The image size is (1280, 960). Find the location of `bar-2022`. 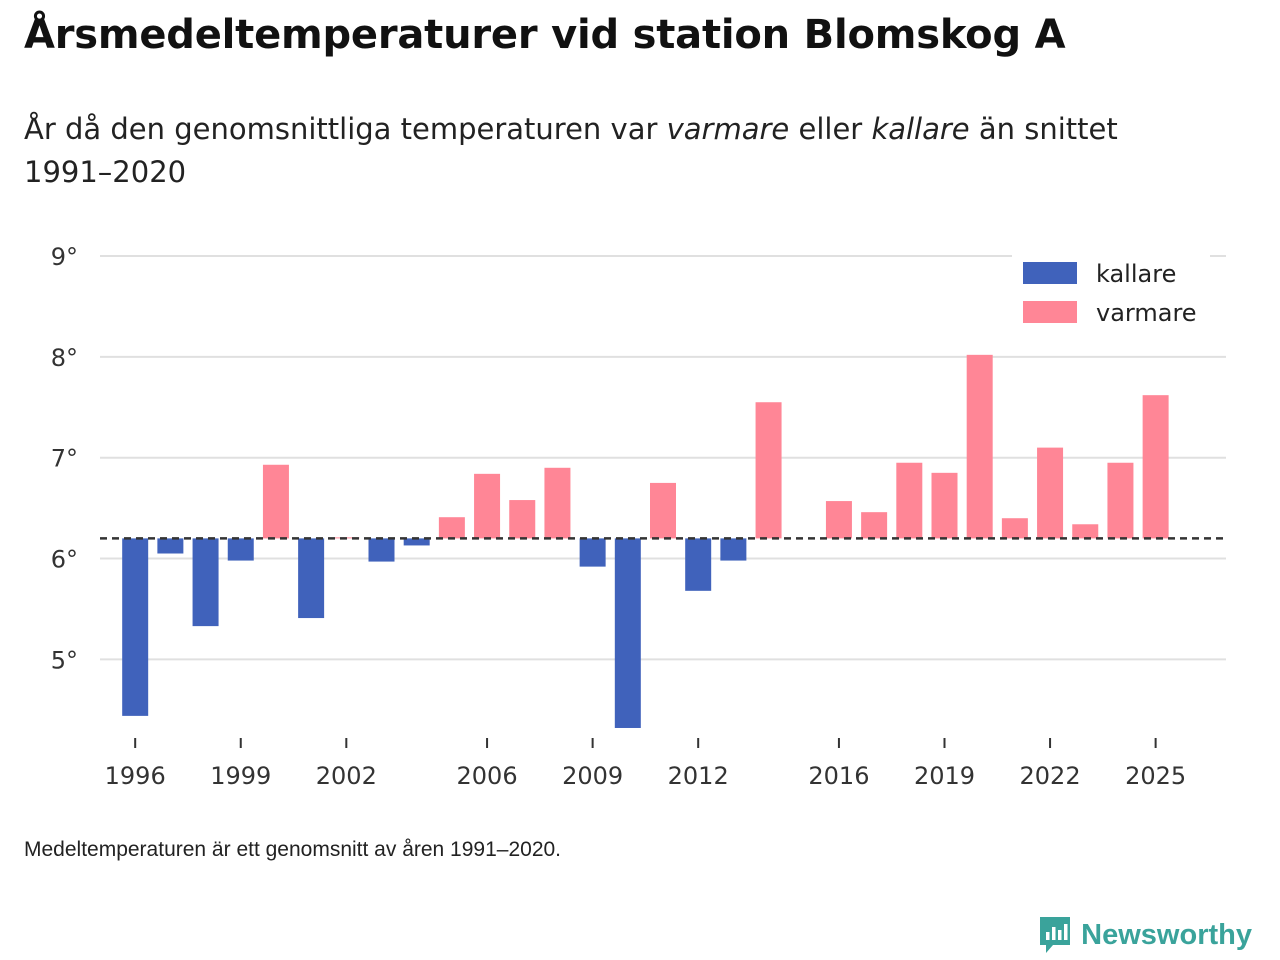

bar-2022 is located at coordinates (1050, 493).